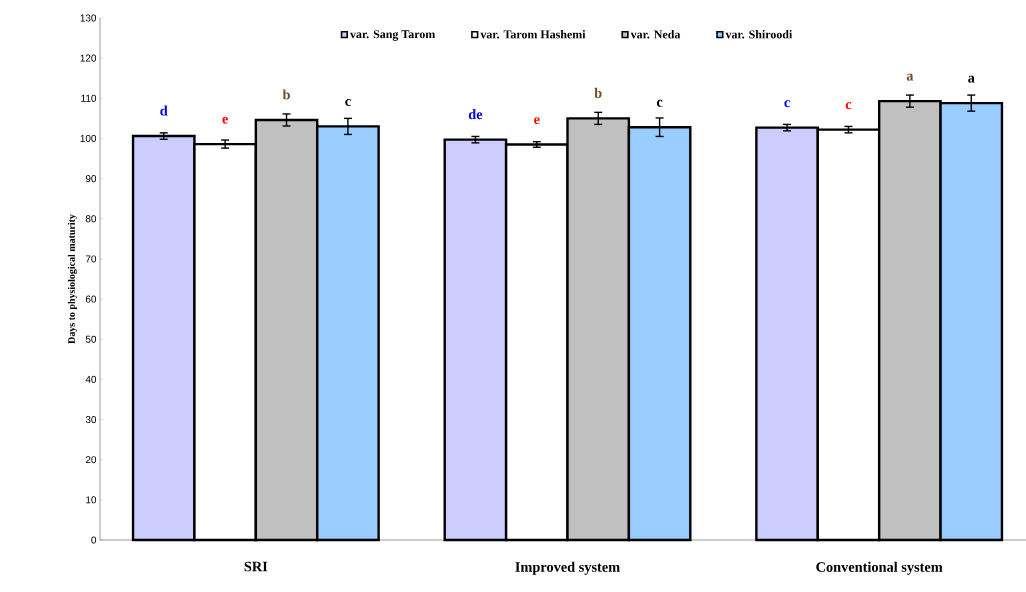 The height and width of the screenshot is (592, 1026). Describe the element at coordinates (88, 58) in the screenshot. I see `y-tick-label: 120` at that location.